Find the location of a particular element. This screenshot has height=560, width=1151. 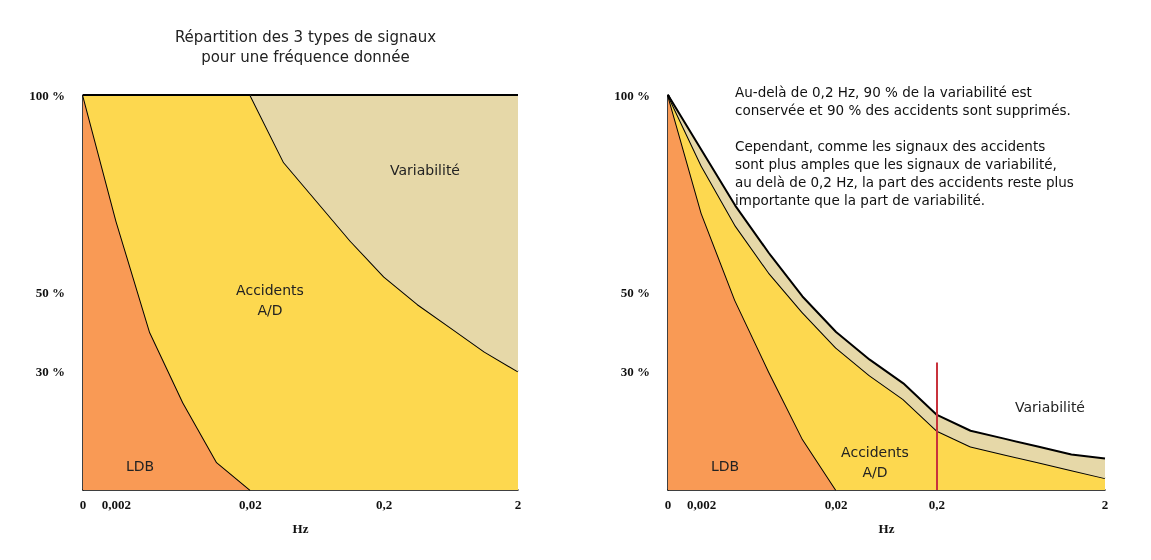

text: Au-delà de 0,2 Hz, 90 % de la variabilité est conservée et 90 % des accidents sont supprimés. Cependant, comme les signaux des accidents sont plus amples que les signaux de variabilité, au delà de 0,2 Hz, la part des accidents reste plus importante que la part de variabilité. is located at coordinates (904, 146).